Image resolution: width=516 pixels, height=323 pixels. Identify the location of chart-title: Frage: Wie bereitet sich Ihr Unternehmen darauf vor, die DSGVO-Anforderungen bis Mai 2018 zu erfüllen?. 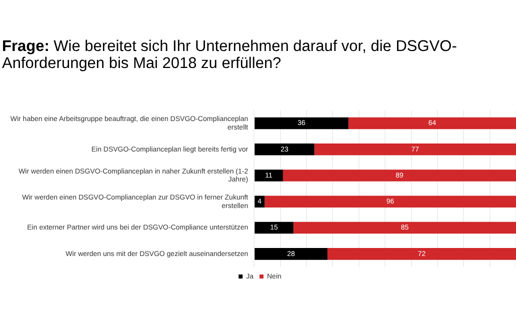
(230, 55).